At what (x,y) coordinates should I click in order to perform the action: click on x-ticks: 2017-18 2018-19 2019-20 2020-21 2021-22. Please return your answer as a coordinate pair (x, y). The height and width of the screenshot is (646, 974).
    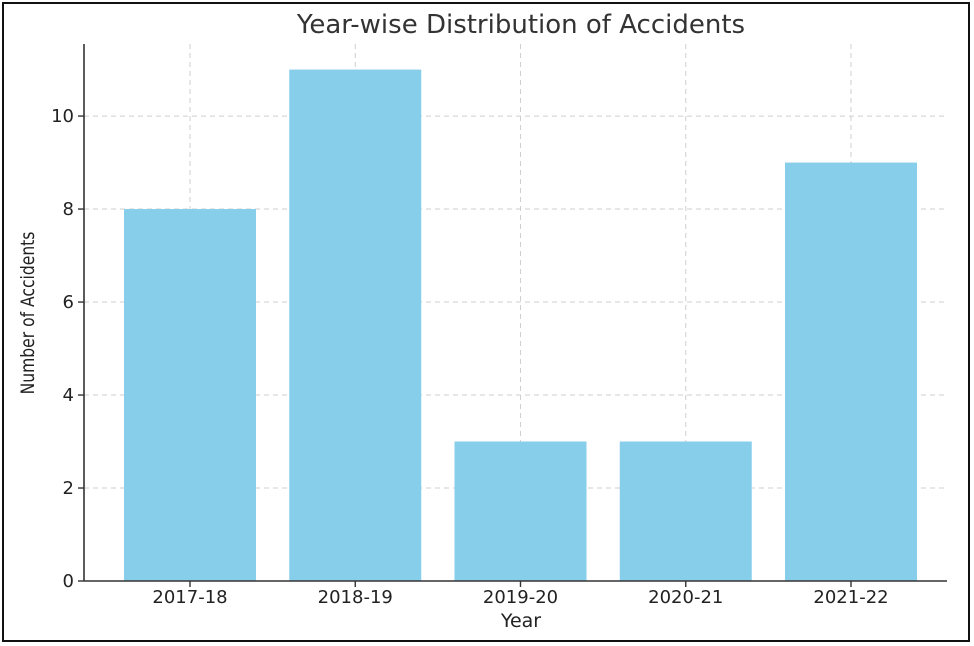
    Looking at the image, I should click on (520, 594).